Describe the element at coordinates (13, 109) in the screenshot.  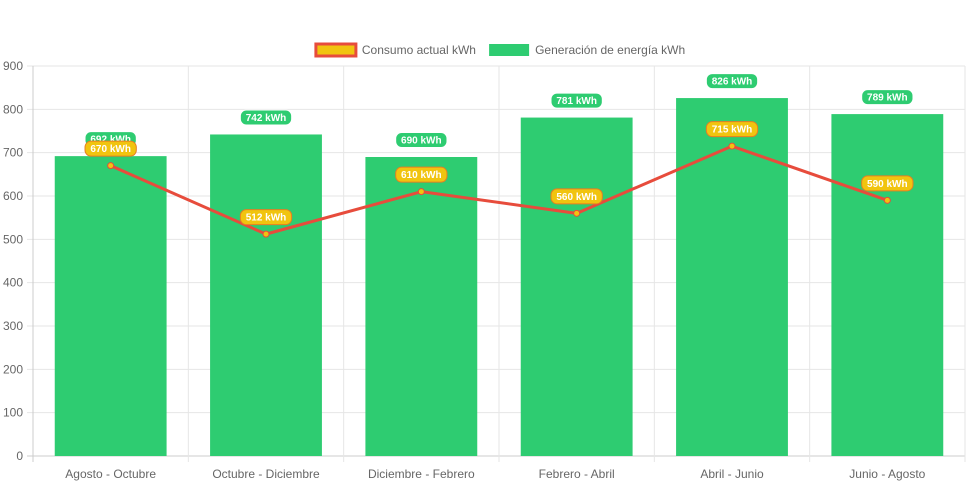
I see `y-tick-label: 800` at that location.